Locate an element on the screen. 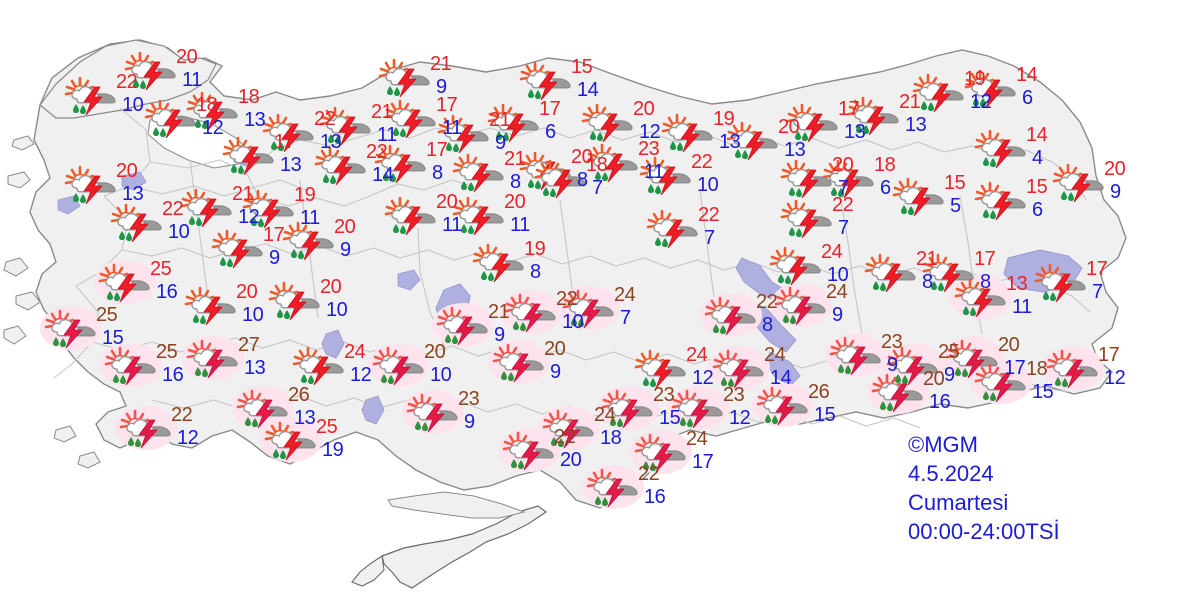 This screenshot has width=1200, height=608. legend-weekday: Cumartesi is located at coordinates (958, 502).